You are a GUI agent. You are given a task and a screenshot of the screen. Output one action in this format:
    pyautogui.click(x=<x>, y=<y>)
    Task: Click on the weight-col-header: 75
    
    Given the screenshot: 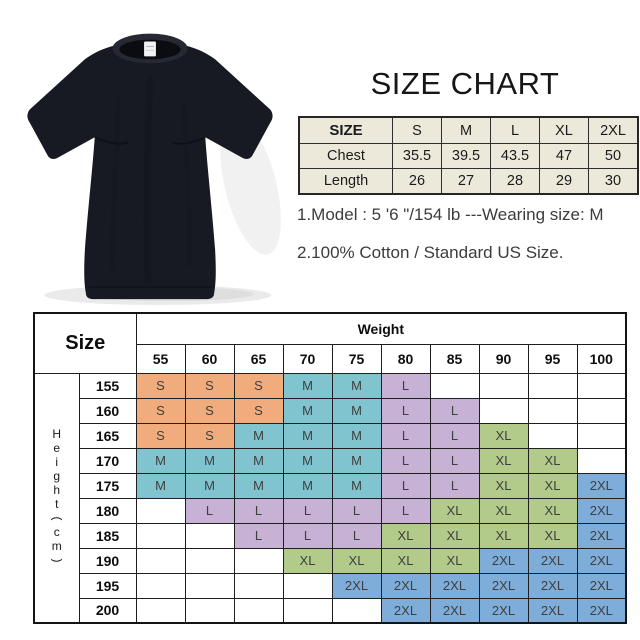 What is the action you would take?
    pyautogui.click(x=356, y=358)
    